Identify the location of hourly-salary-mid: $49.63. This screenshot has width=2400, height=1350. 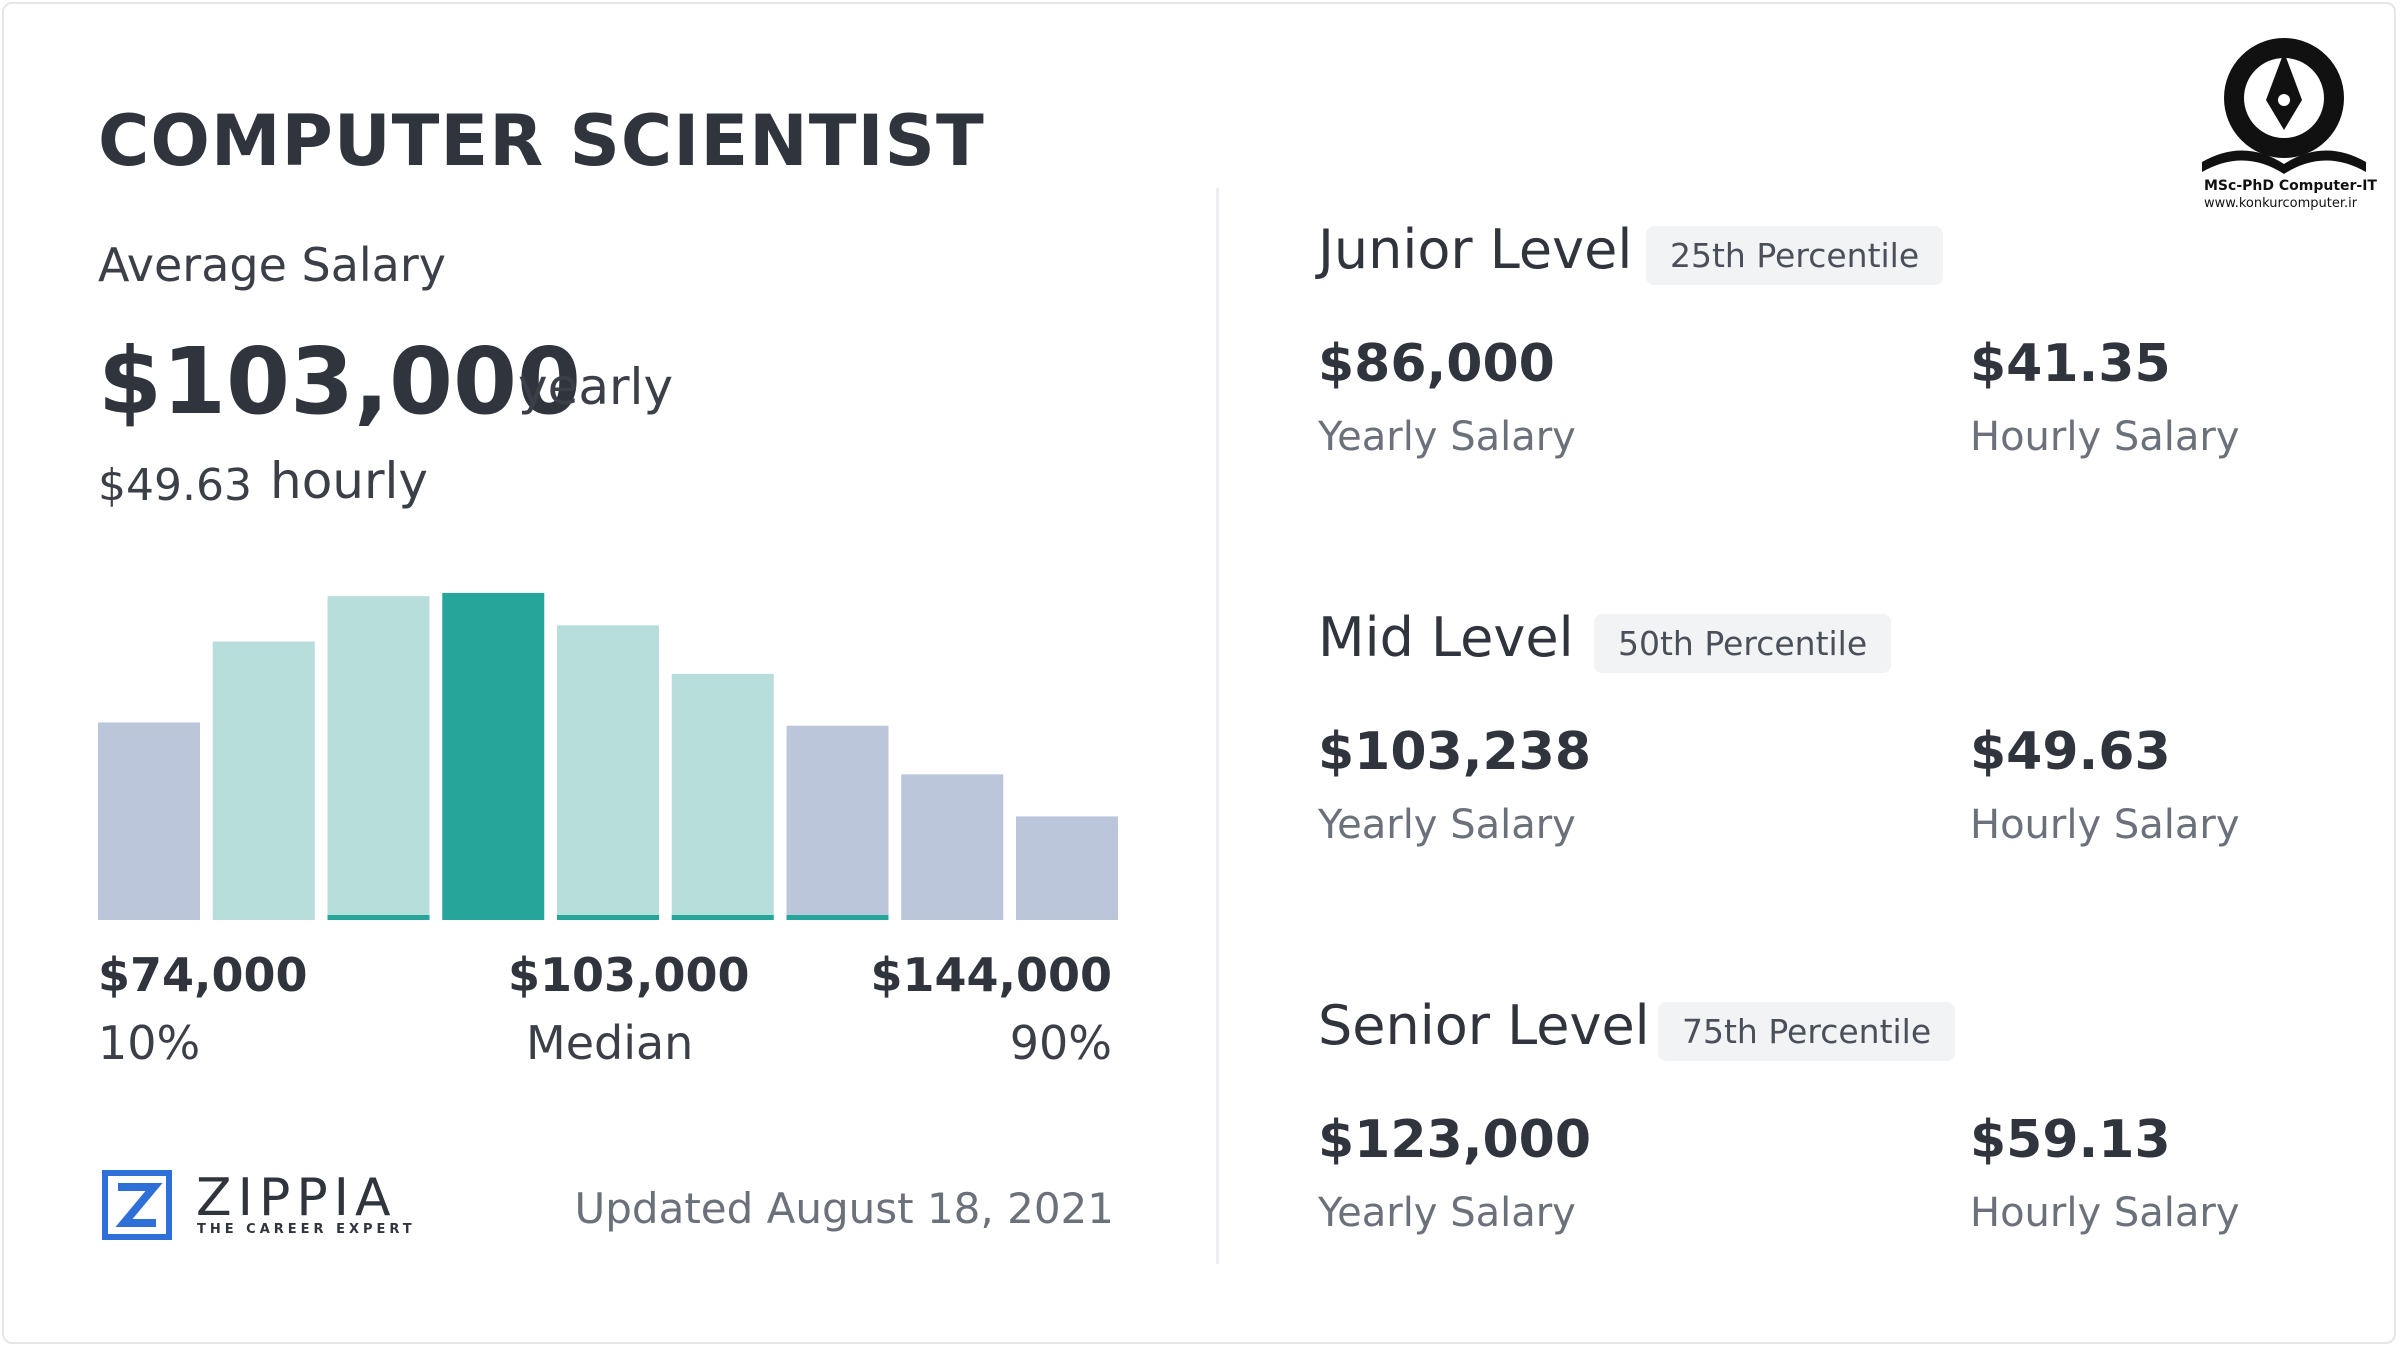
(2070, 752).